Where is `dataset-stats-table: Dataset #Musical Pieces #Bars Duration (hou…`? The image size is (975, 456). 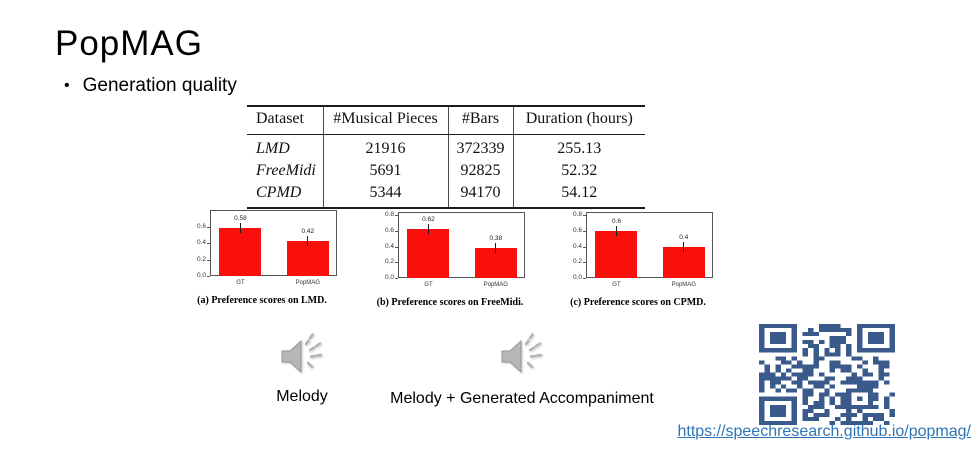 dataset-stats-table: Dataset #Musical Pieces #Bars Duration (hou… is located at coordinates (446, 157).